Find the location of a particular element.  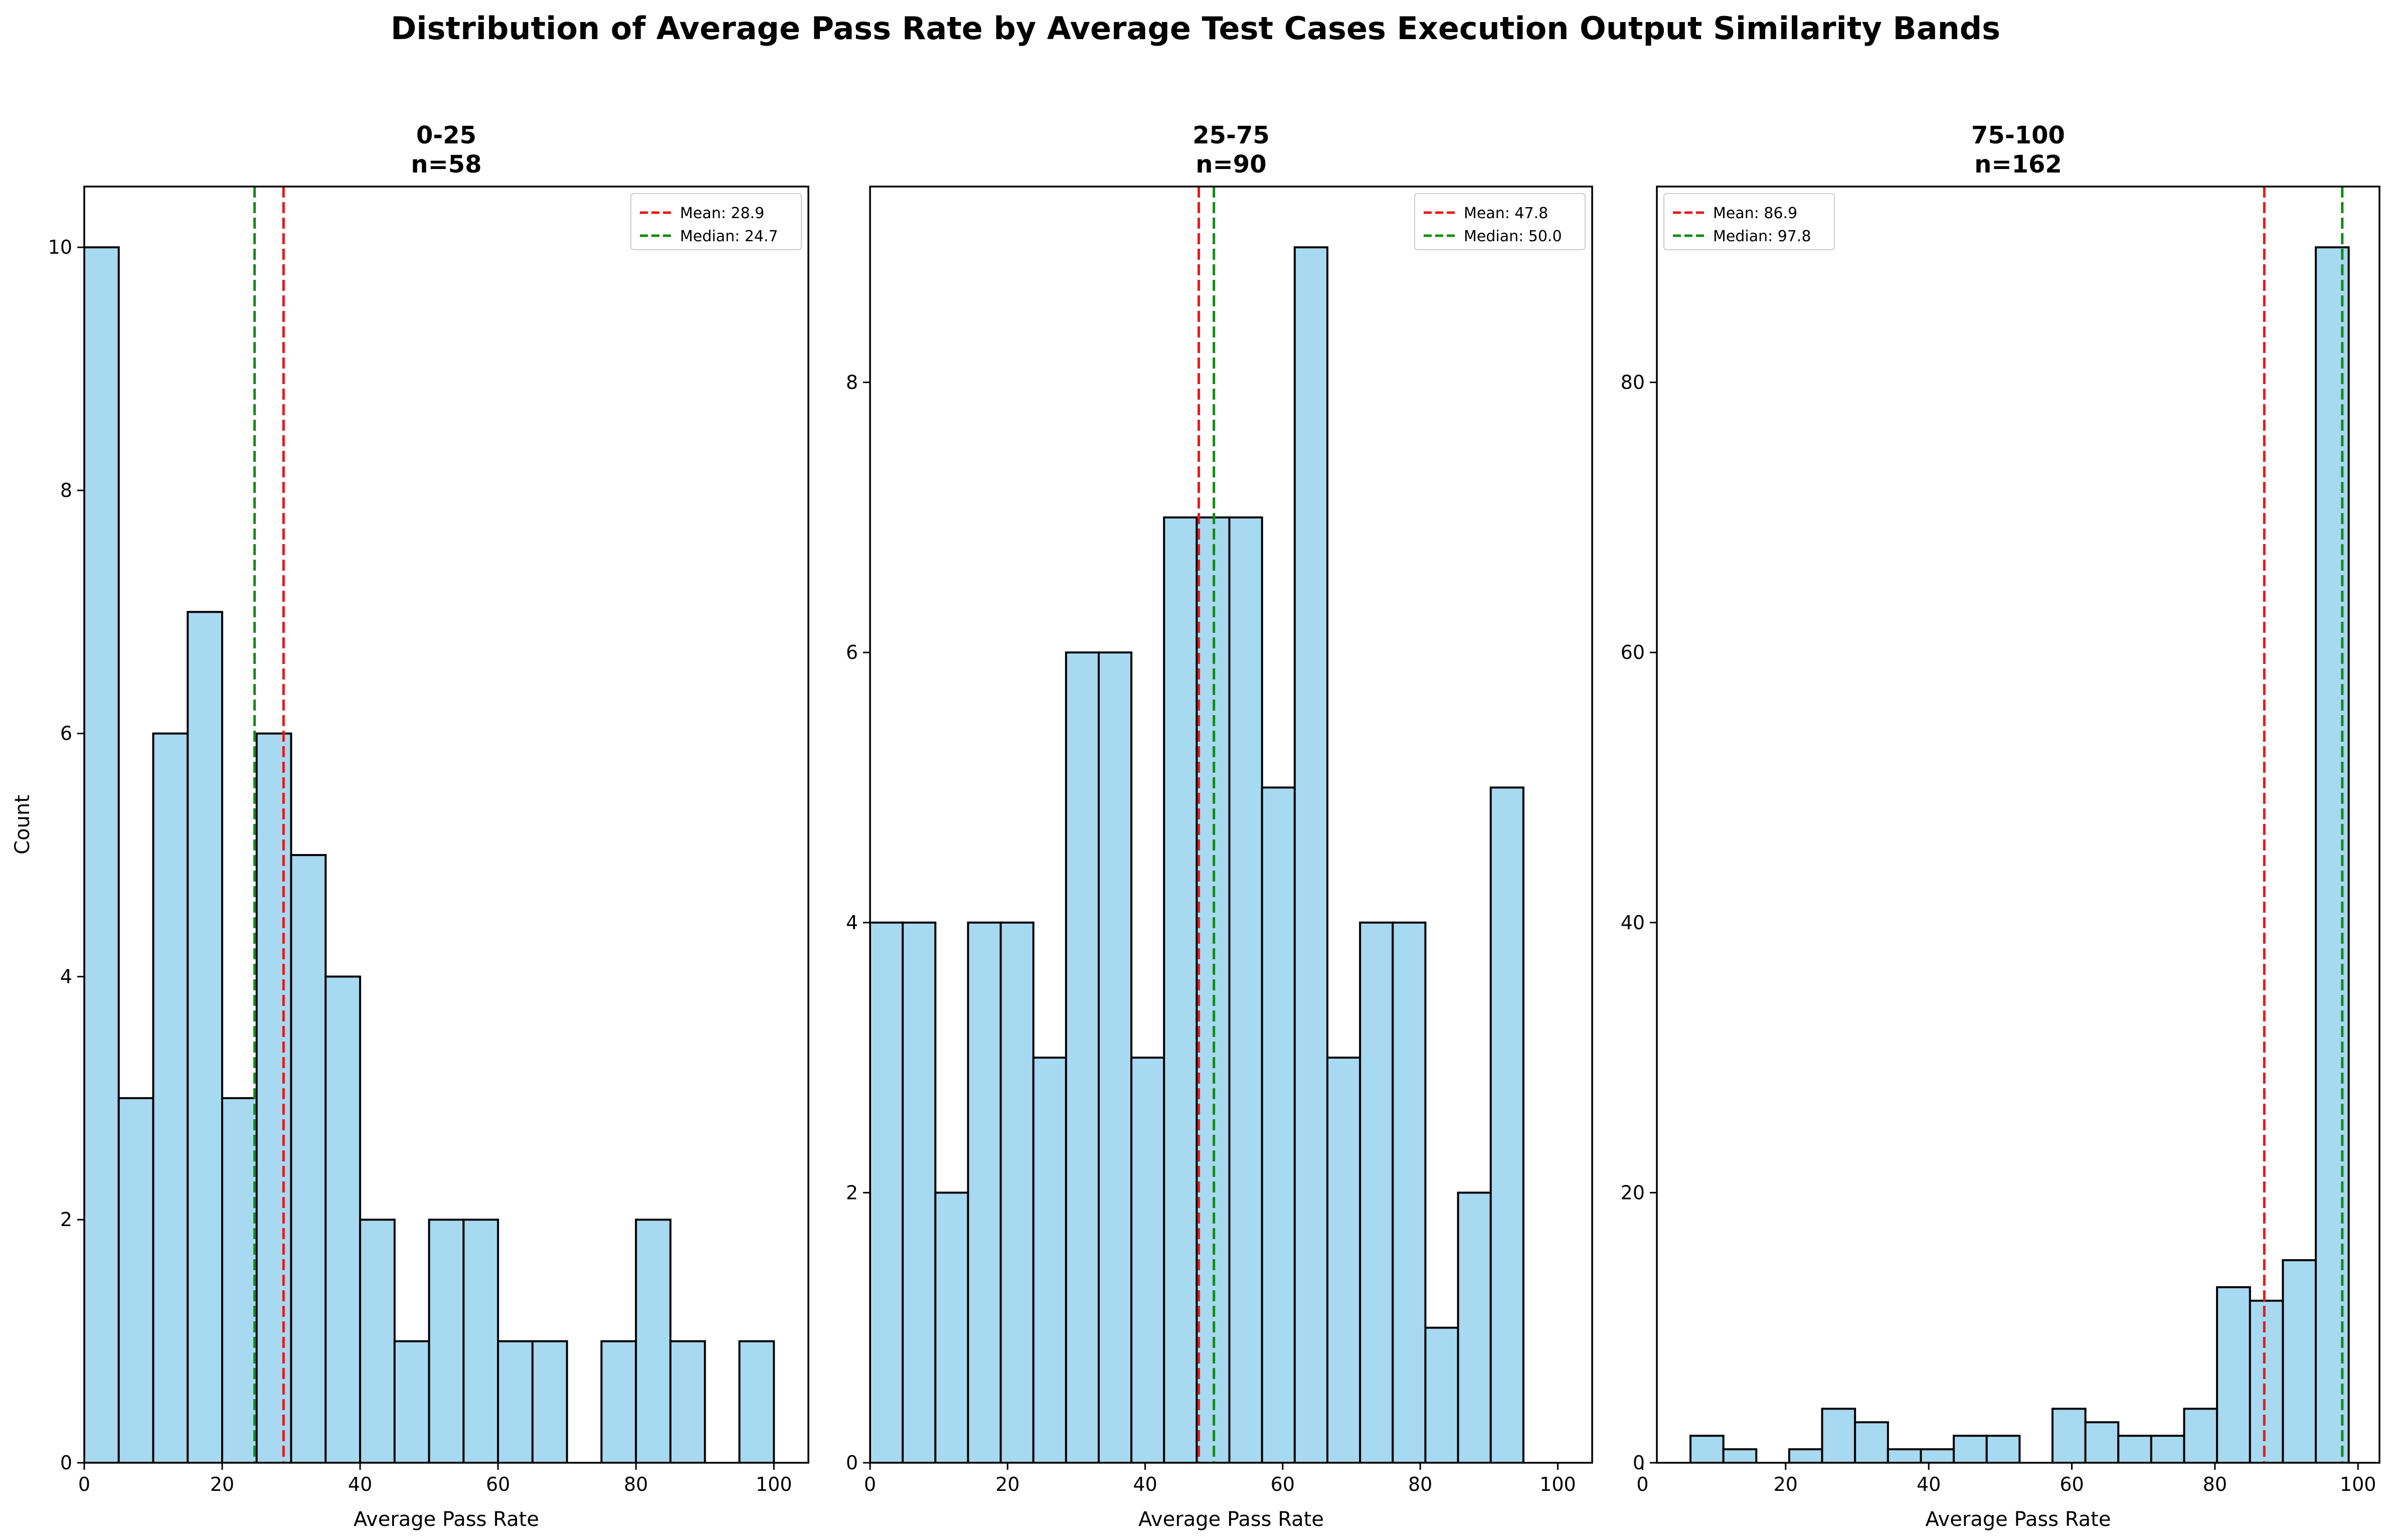

y-tick-label: 60 is located at coordinates (1633, 652).